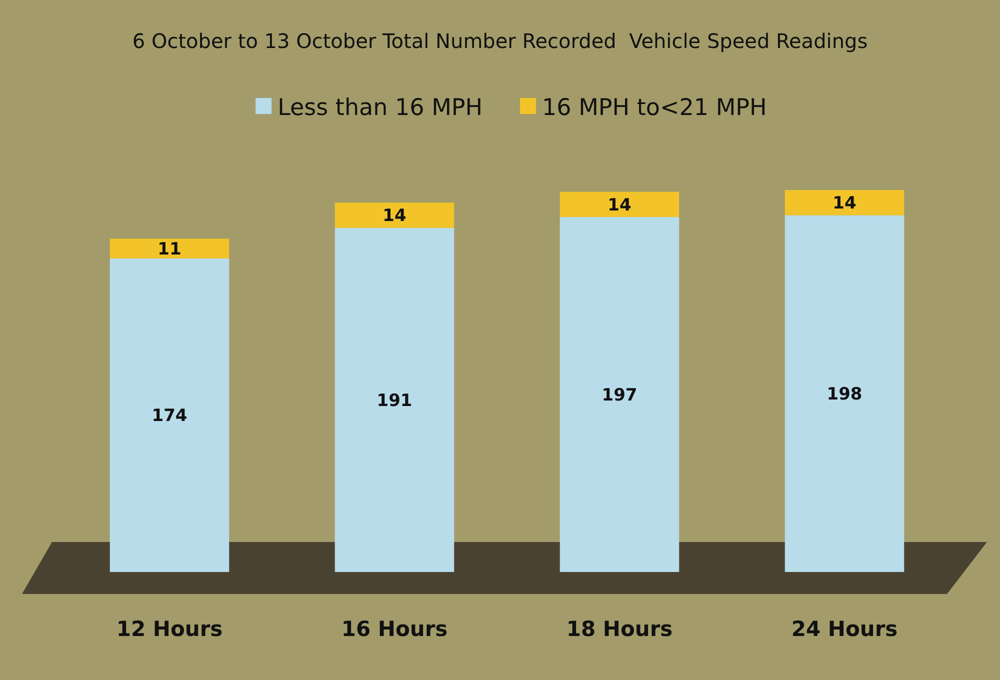  I want to click on data-label: 11, so click(170, 250).